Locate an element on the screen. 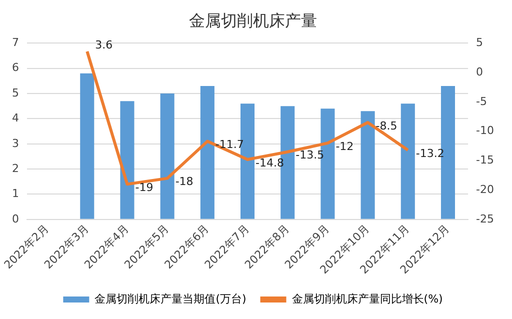 This screenshot has height=319, width=512. y-tick-label: 2 is located at coordinates (15, 168).